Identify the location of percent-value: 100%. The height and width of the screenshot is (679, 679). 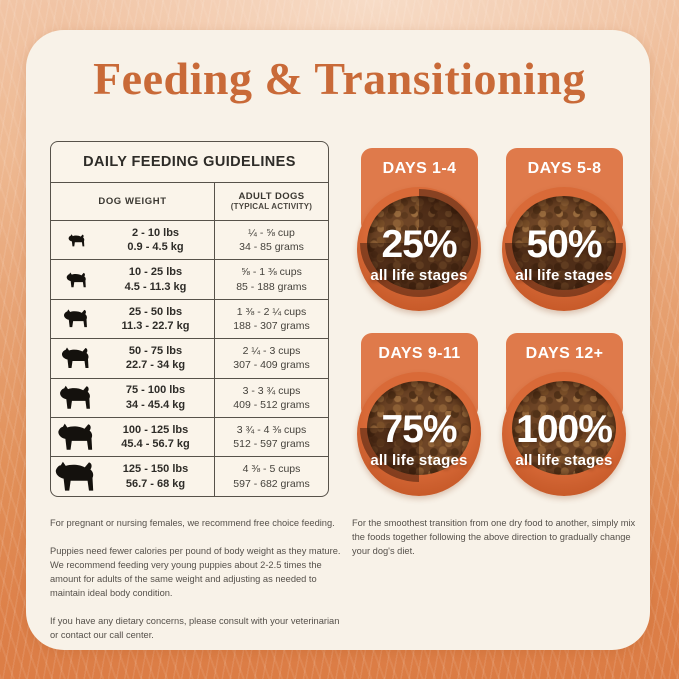
(564, 429).